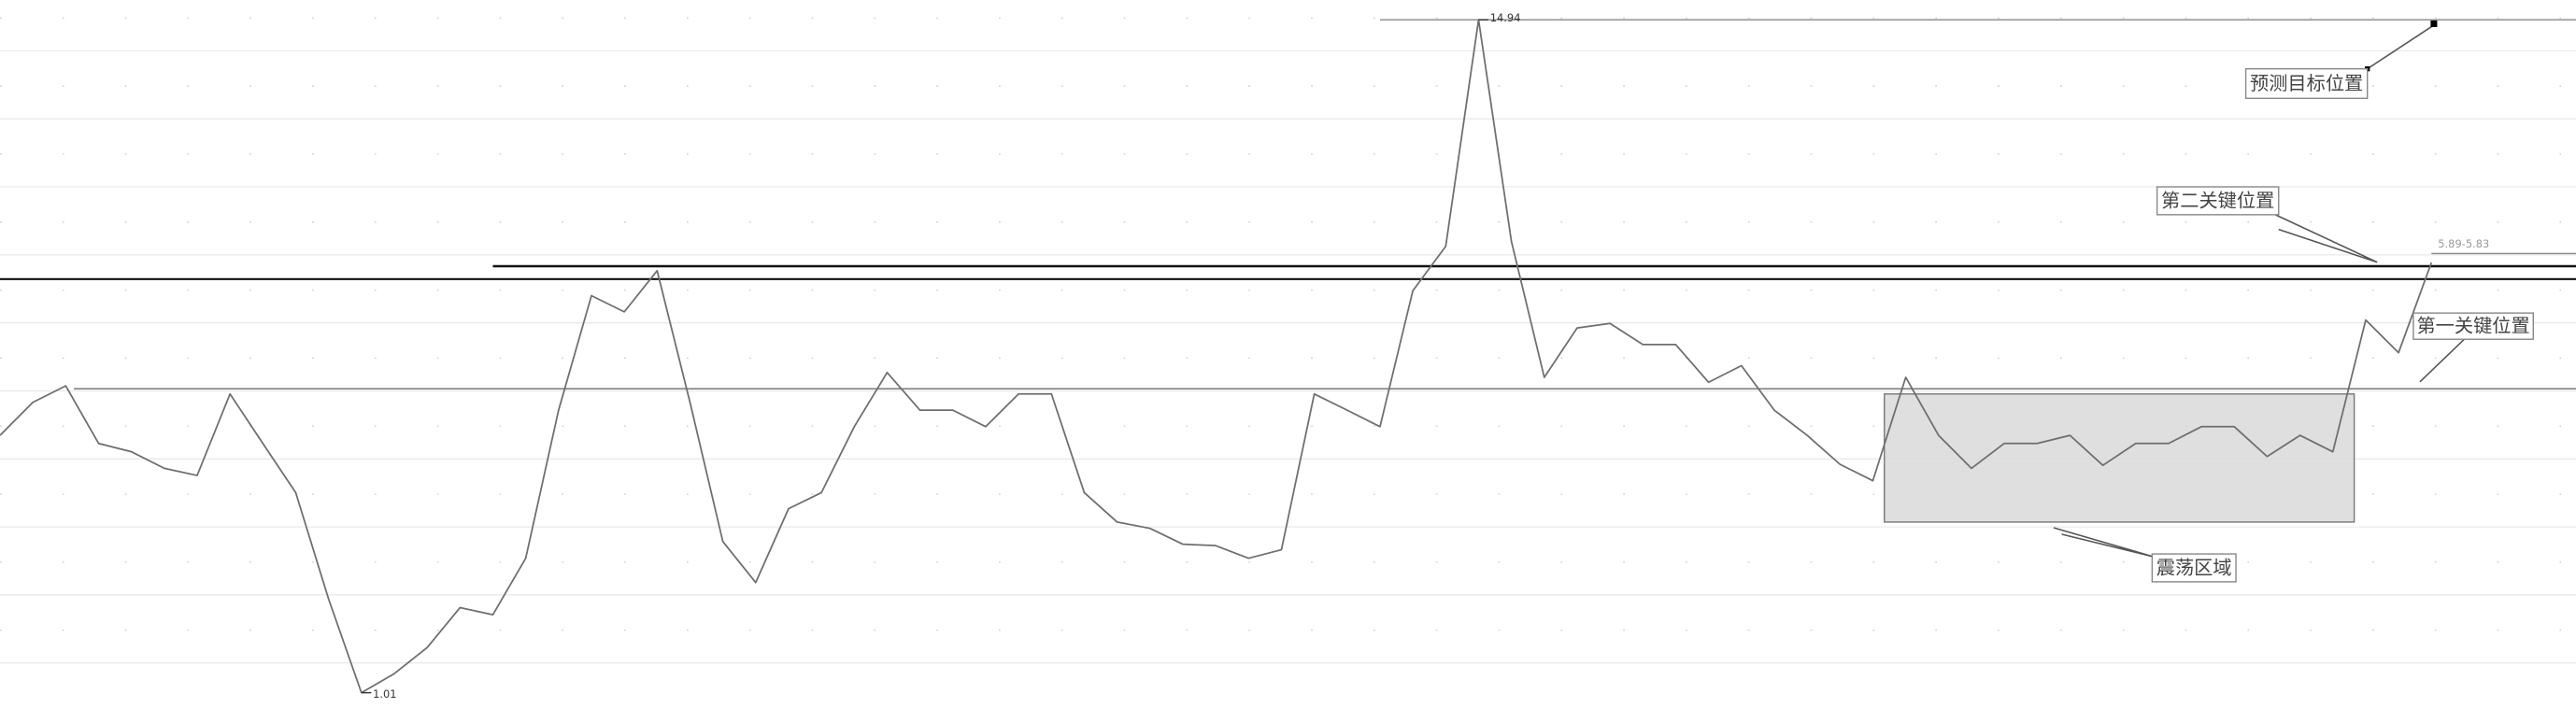 The height and width of the screenshot is (708, 2576). I want to click on annotations: 预测目标位置 第二关键位置 第一关键位置 震荡区域 5.89-5.83, so click(2293, 301).